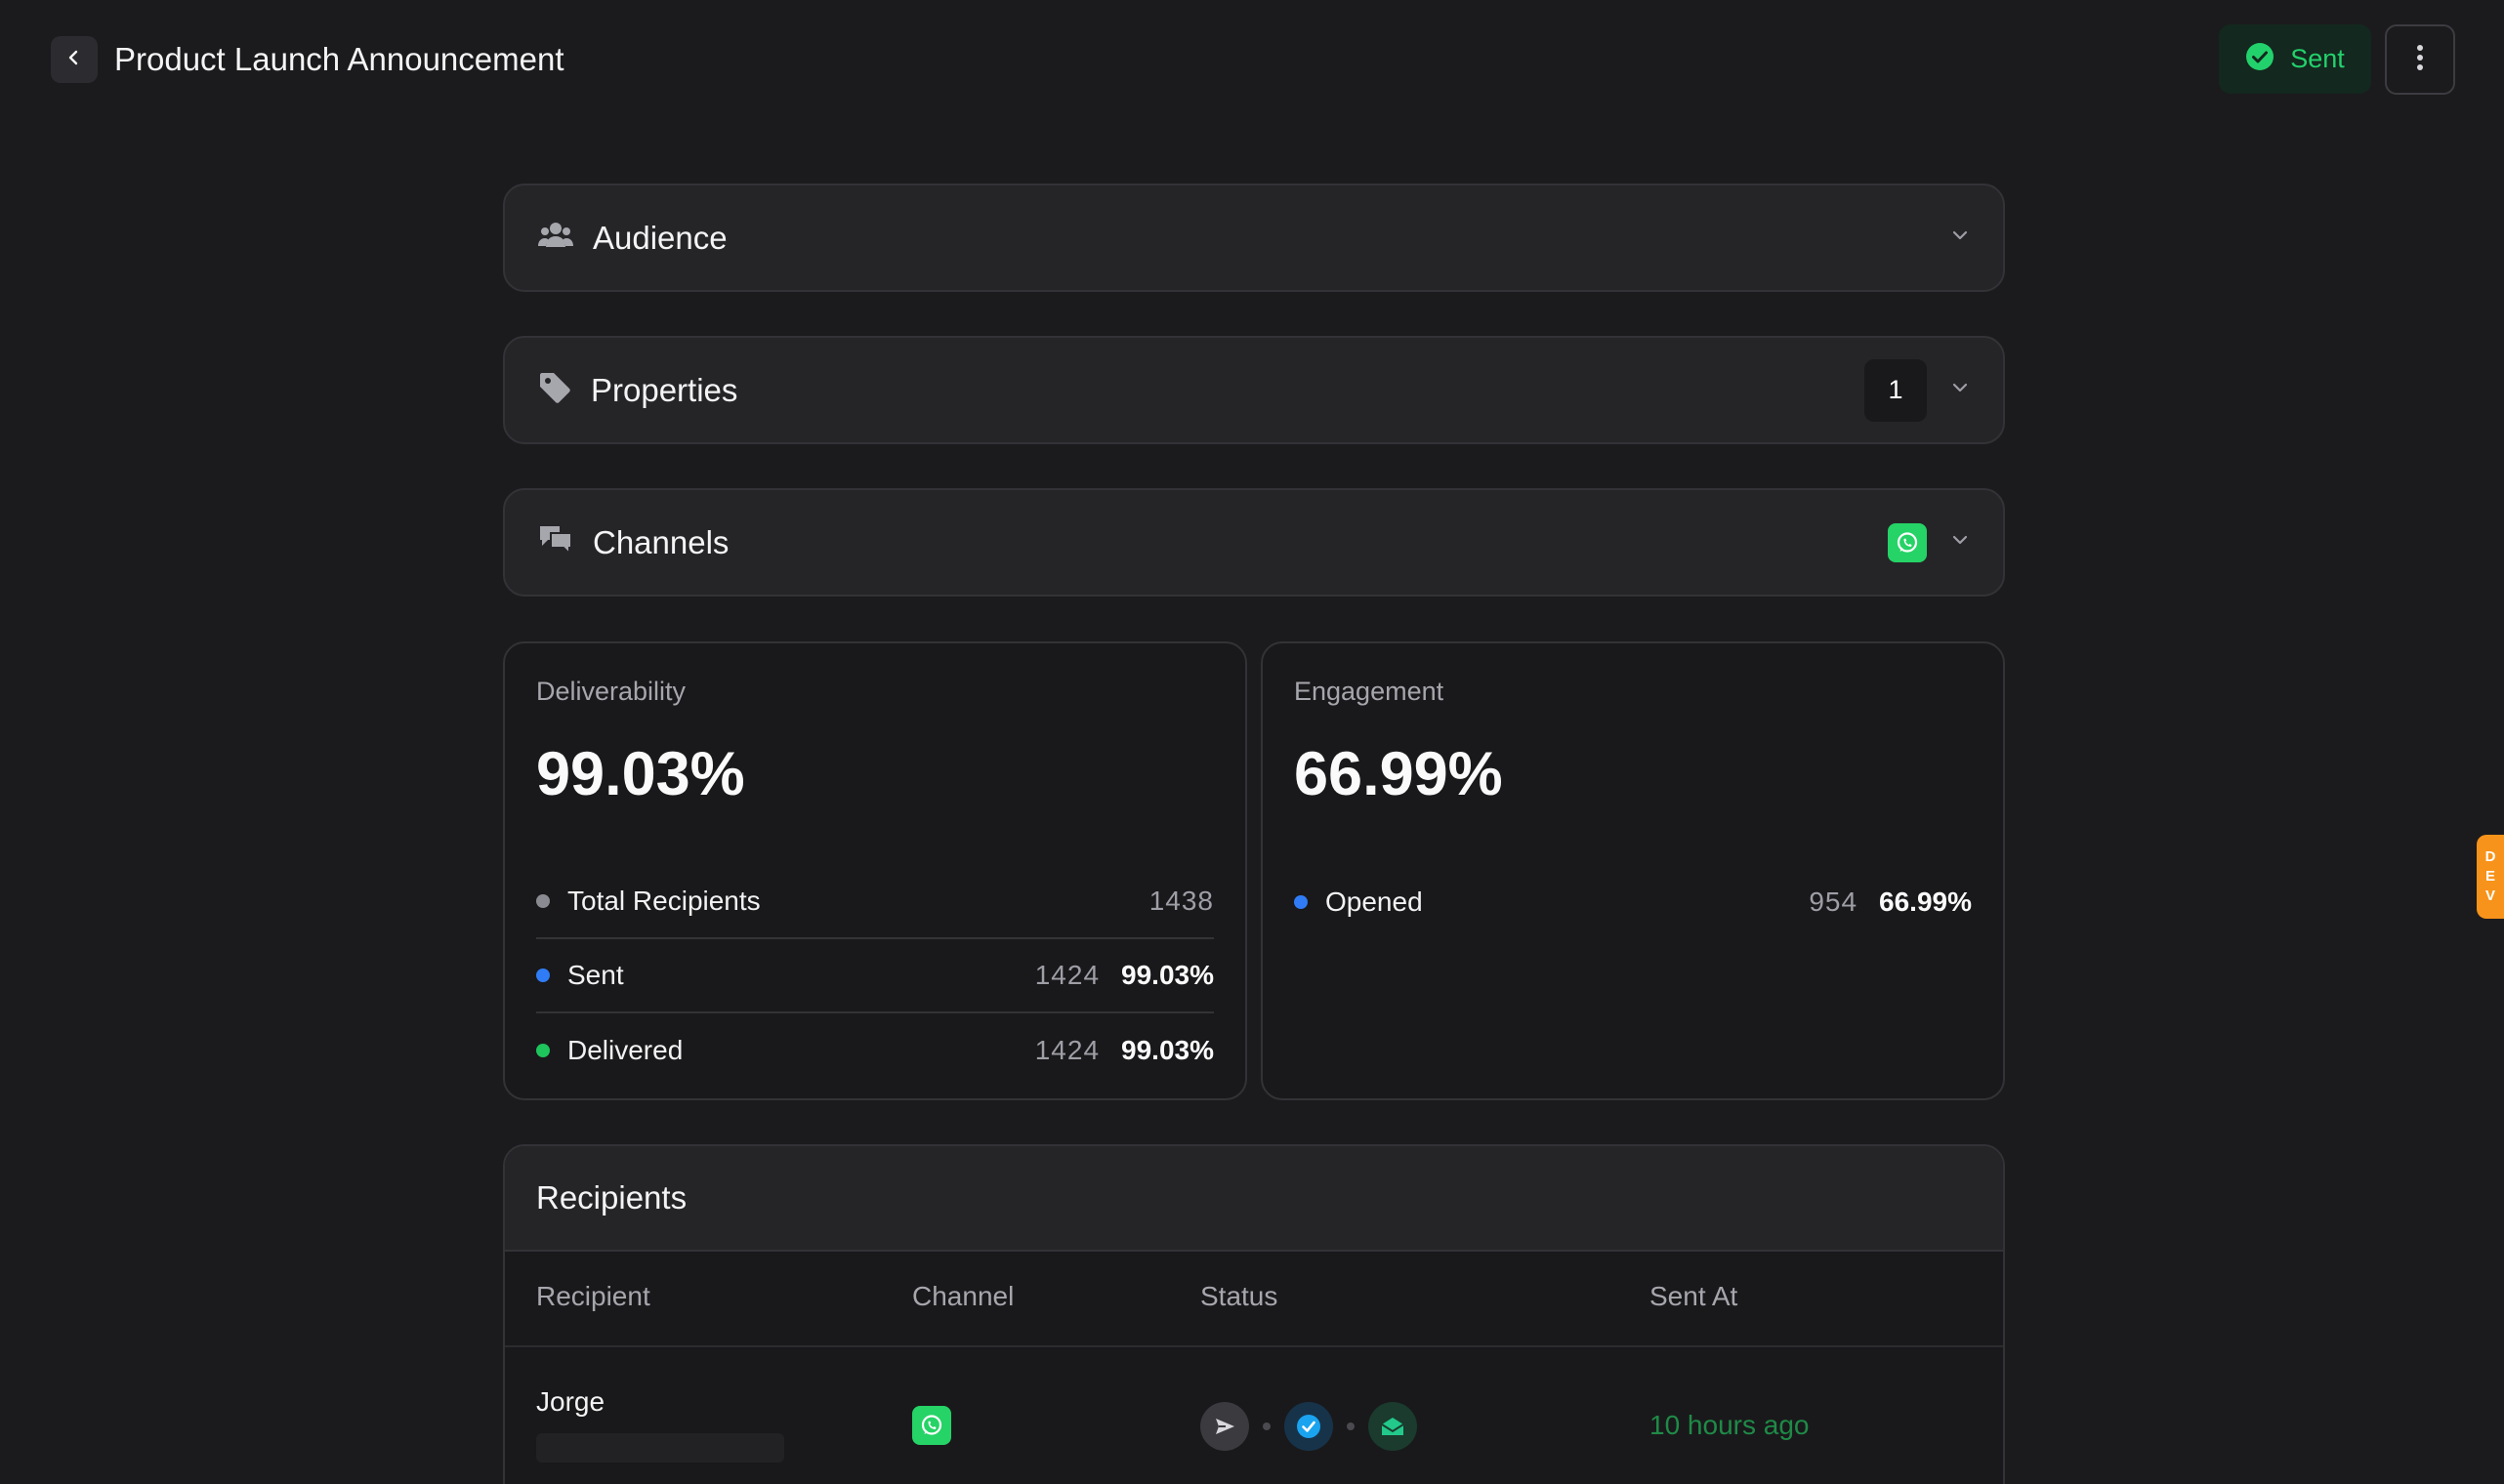  I want to click on green-dot-icon, so click(543, 1050).